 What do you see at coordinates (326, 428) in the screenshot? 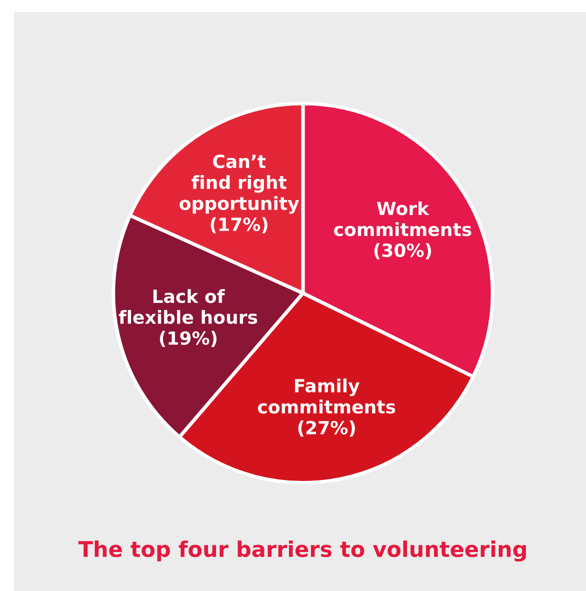
I see `data-label: (27%)` at bounding box center [326, 428].